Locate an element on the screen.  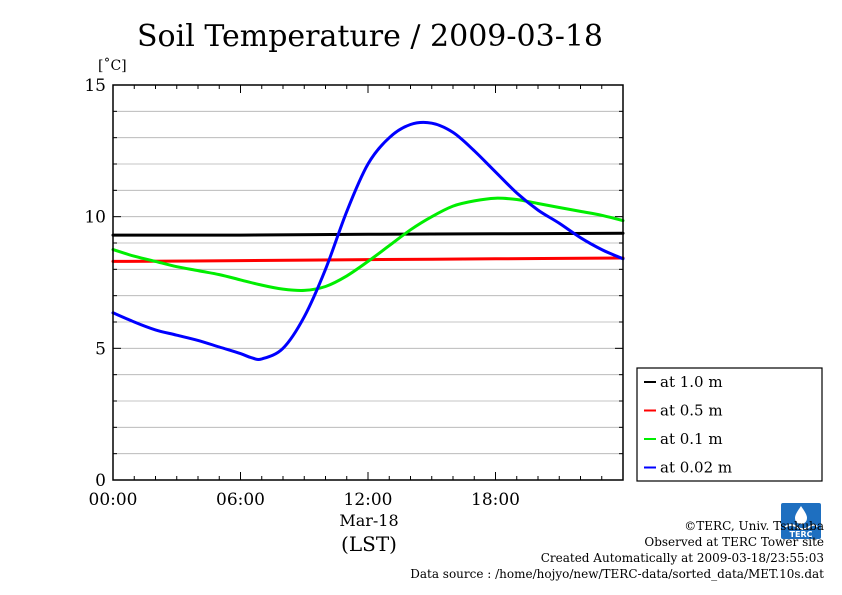
legend-label: at 0.02 m is located at coordinates (696, 468).